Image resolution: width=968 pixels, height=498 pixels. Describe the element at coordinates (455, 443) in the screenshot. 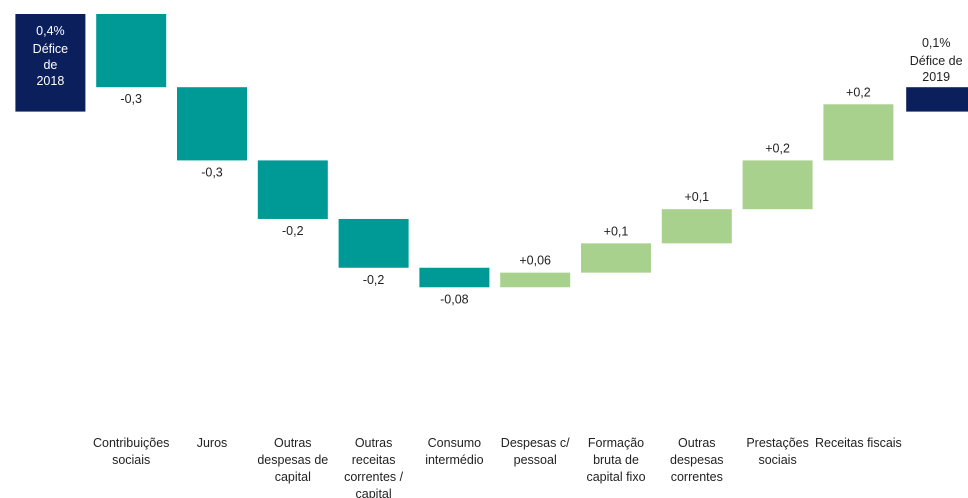

I see `category-label: Consumo` at that location.